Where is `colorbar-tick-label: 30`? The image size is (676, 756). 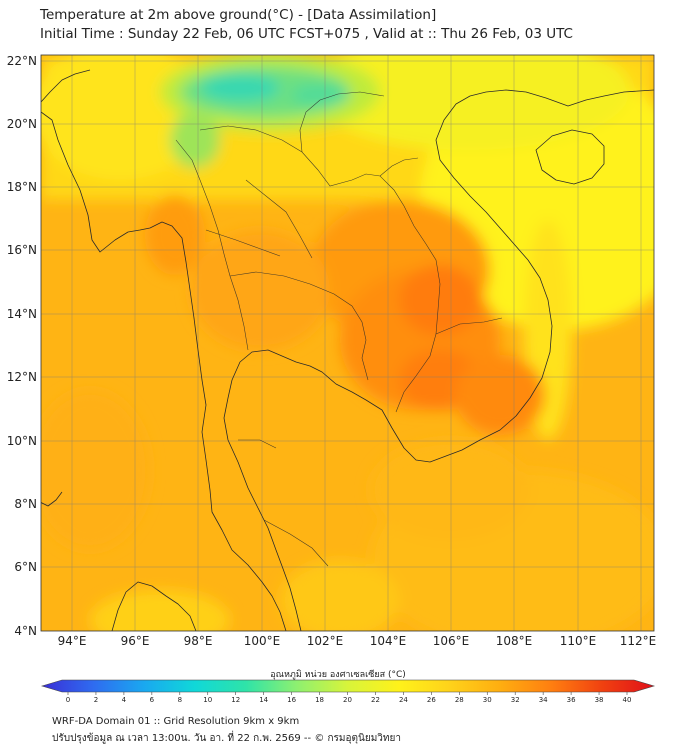 colorbar-tick-label: 30 is located at coordinates (487, 700).